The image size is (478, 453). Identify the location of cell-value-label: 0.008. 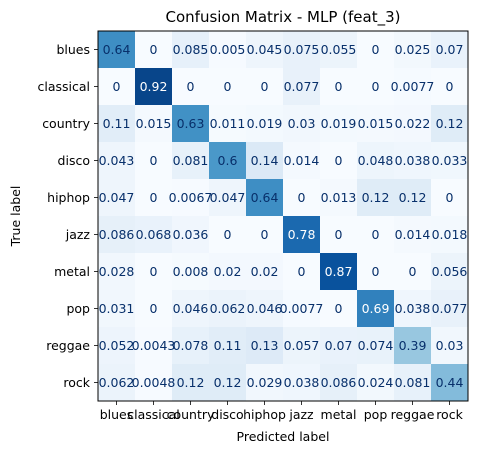
(191, 271).